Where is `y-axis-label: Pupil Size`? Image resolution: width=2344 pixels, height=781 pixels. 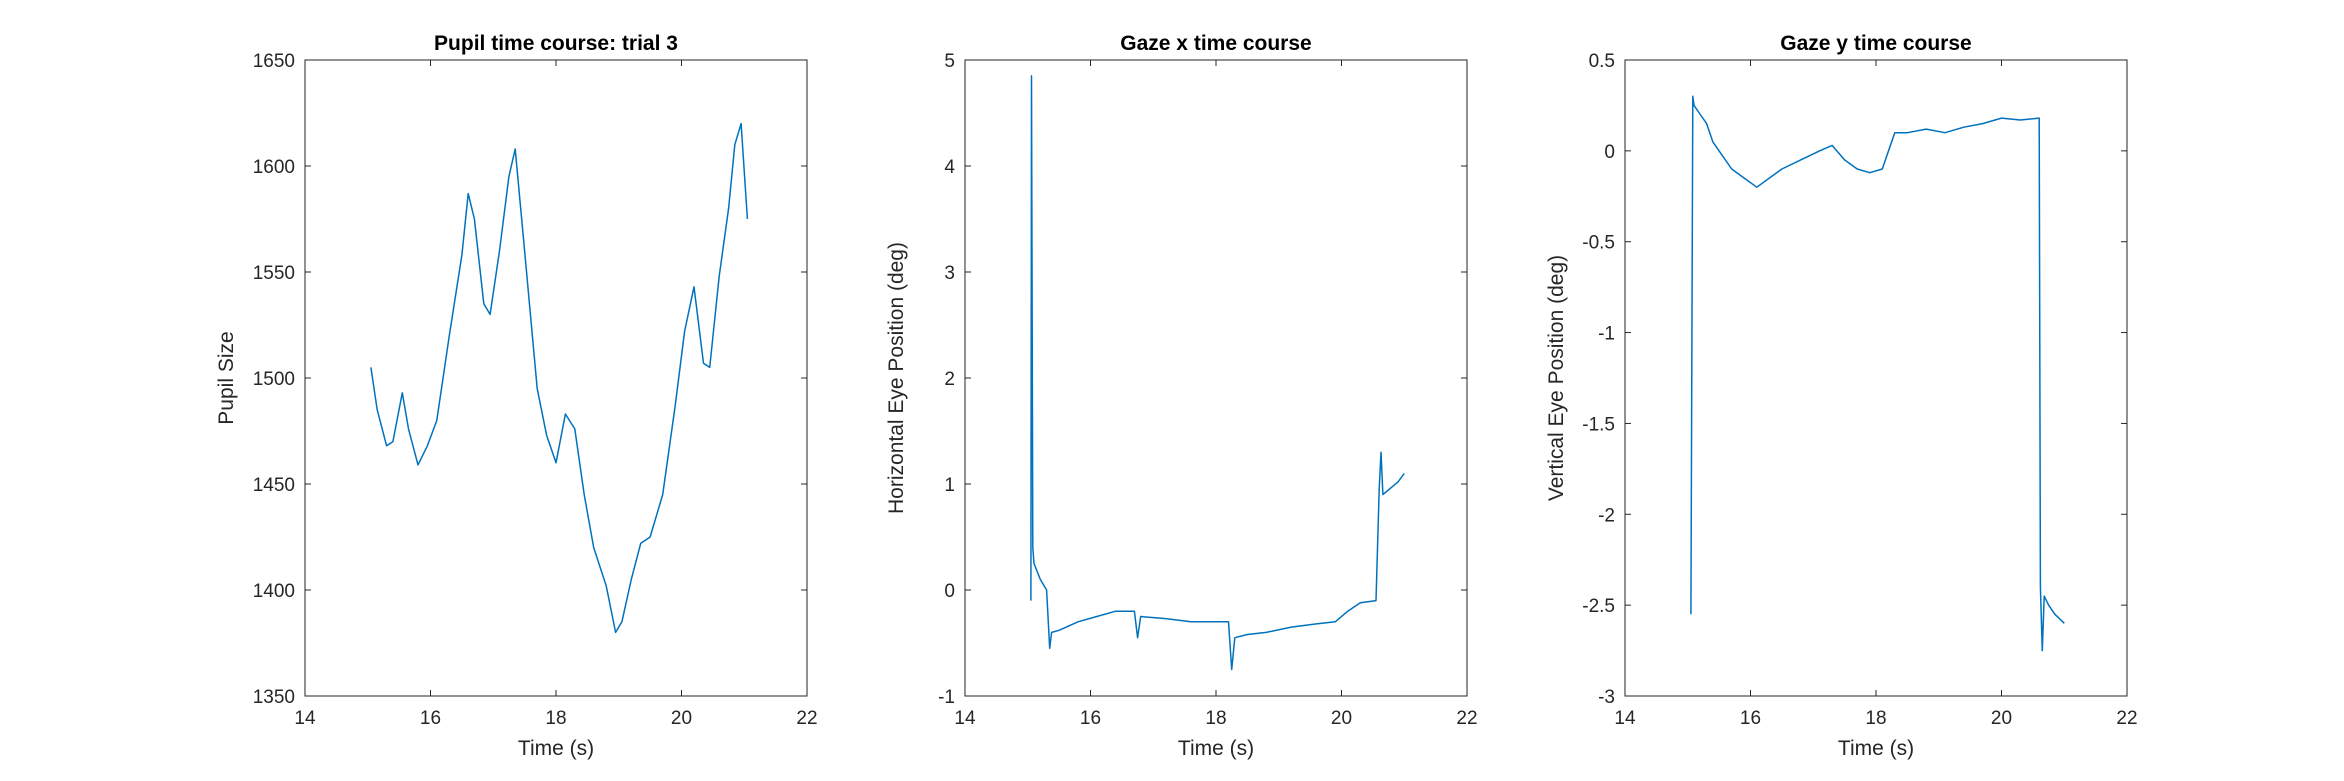
y-axis-label: Pupil Size is located at coordinates (226, 377).